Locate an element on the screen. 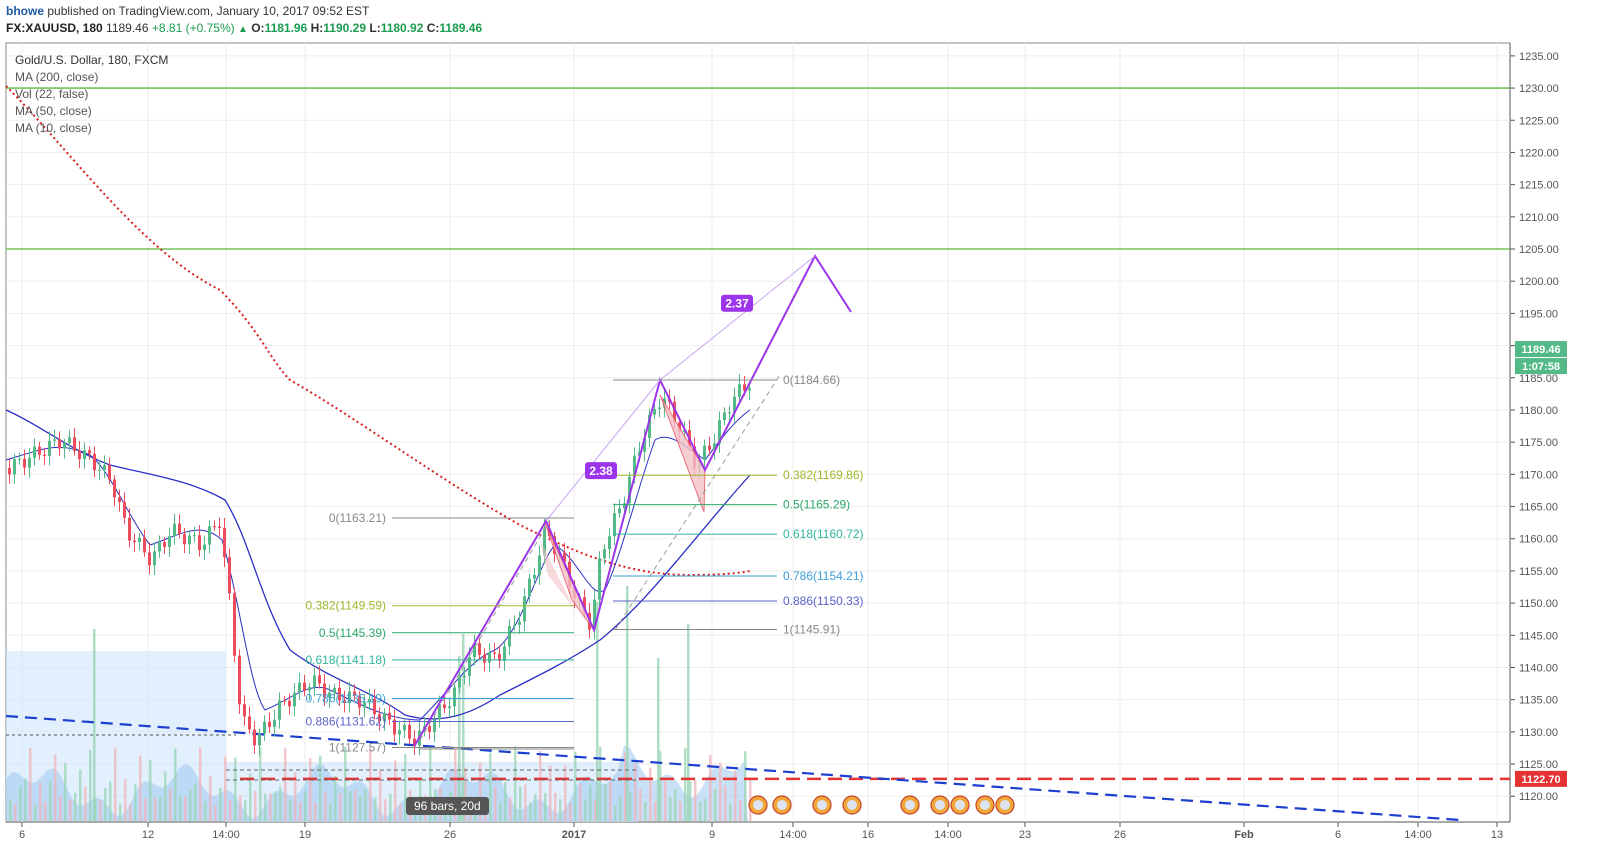  time-tick-label: 16 is located at coordinates (868, 835).